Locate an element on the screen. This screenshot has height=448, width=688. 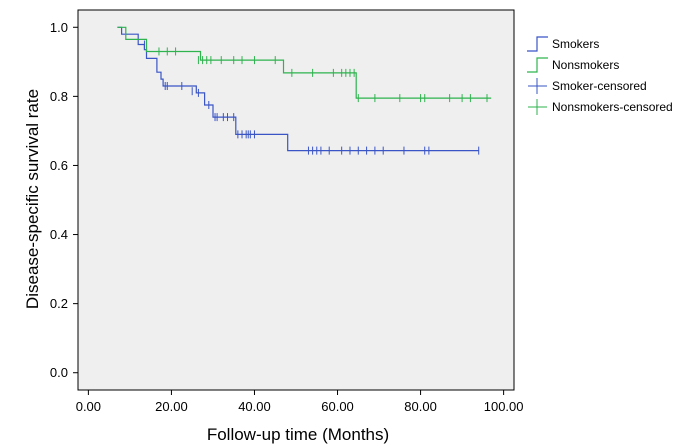
censor-marks is located at coordinates (315, 97).